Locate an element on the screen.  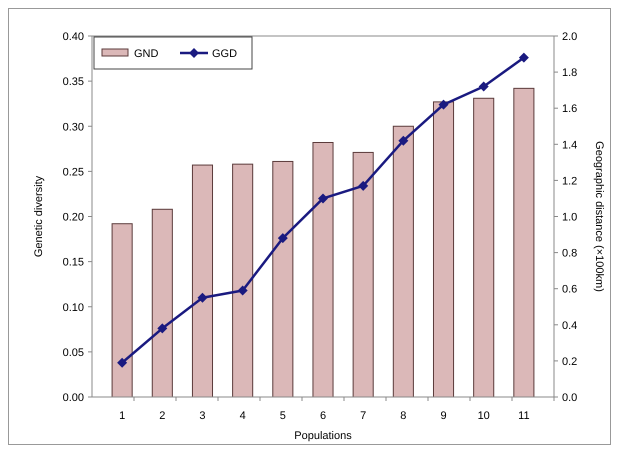
y-tick-label: 0.40 is located at coordinates (73, 37).